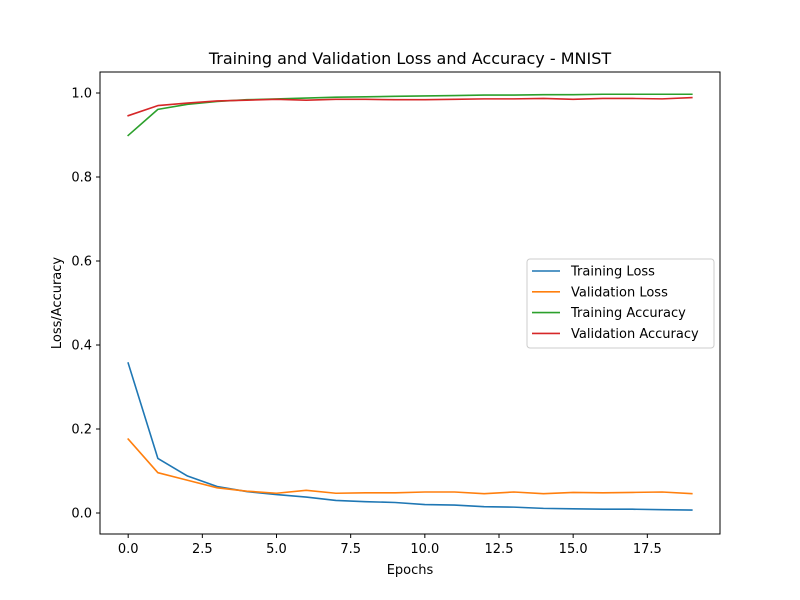 The width and height of the screenshot is (800, 600). Describe the element at coordinates (499, 549) in the screenshot. I see `x-tick-label: 12.5` at that location.